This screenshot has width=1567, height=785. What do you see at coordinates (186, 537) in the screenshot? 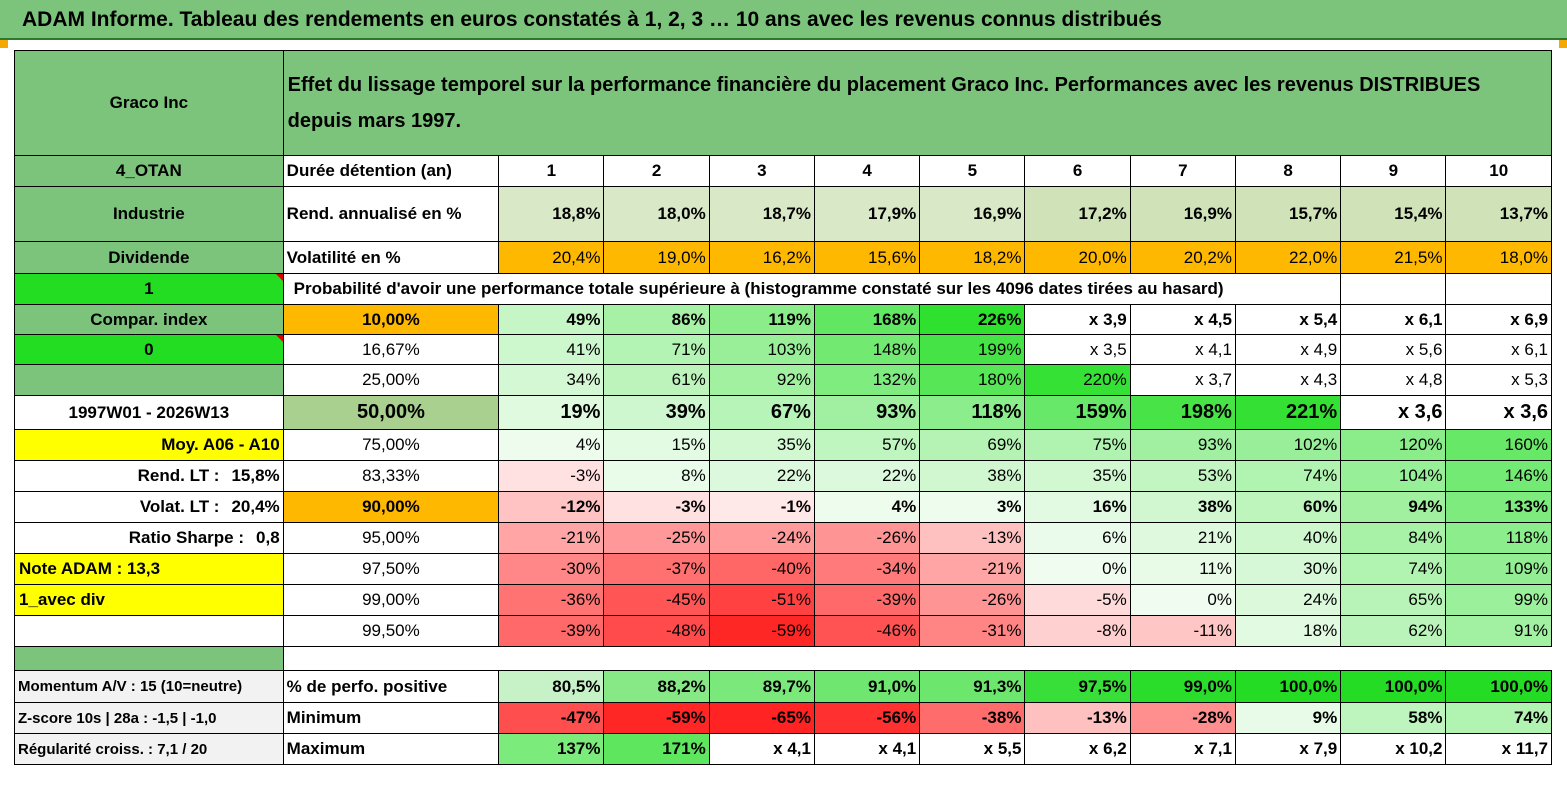
I see `sharpe-label: Ratio Sharpe :` at bounding box center [186, 537].